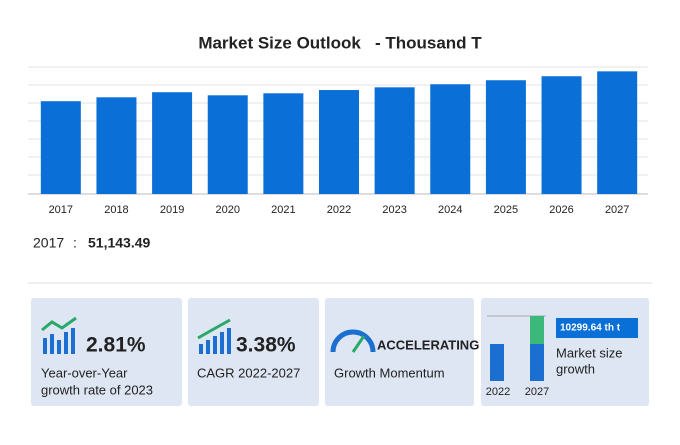 The width and height of the screenshot is (680, 445). Describe the element at coordinates (116, 210) in the screenshot. I see `x-tick-label: 2018` at that location.